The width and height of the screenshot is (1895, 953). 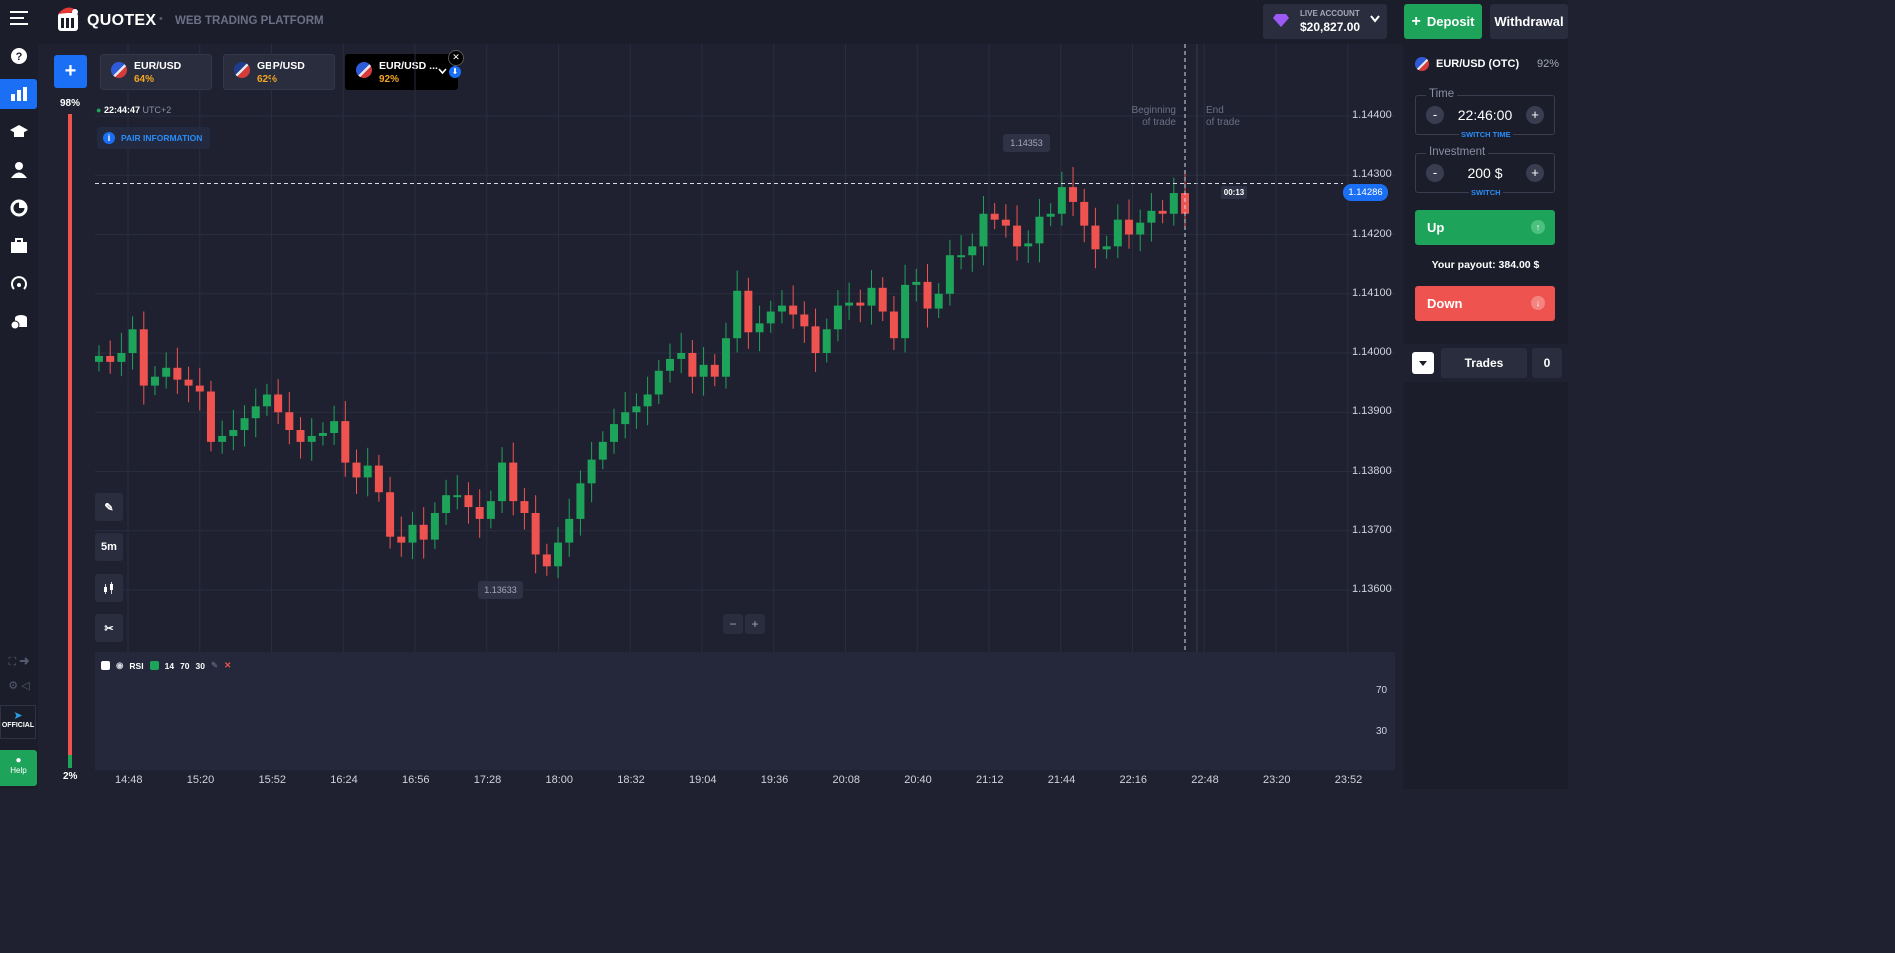 What do you see at coordinates (18, 722) in the screenshot?
I see `official-telegram-button: ➤ OFFICIAL` at bounding box center [18, 722].